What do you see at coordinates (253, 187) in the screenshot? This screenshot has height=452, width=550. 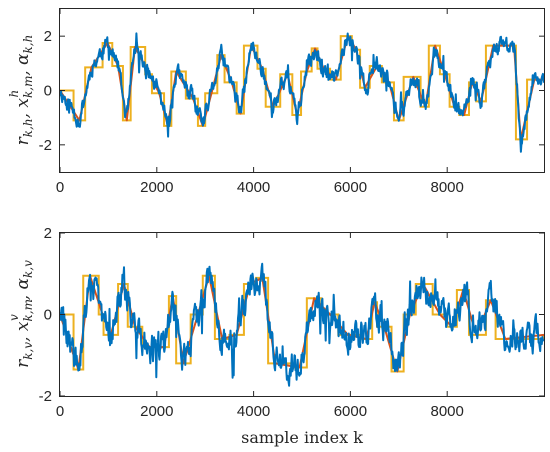 I see `top-x-tick-label: 4000` at bounding box center [253, 187].